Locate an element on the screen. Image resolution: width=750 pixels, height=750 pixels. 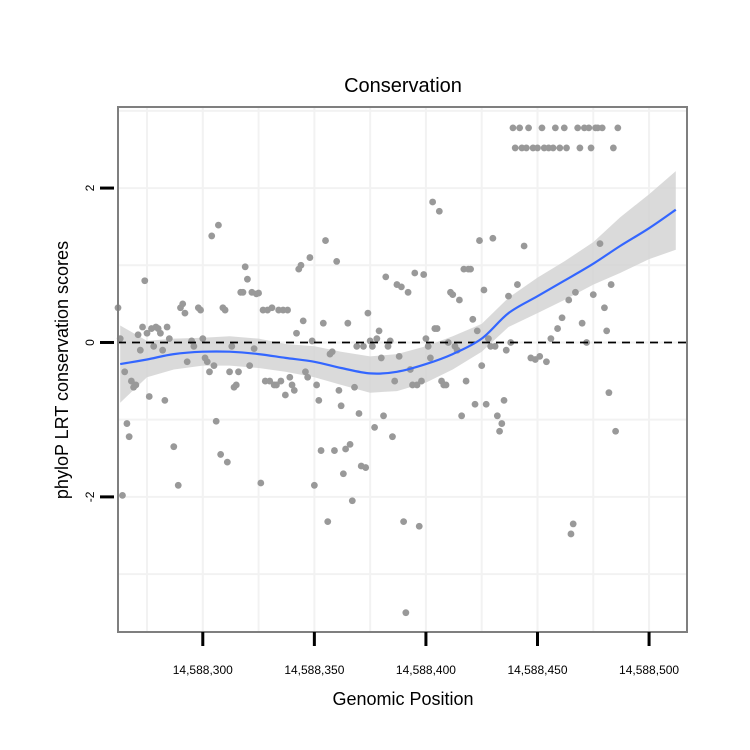
x-tick-label: 14,588,500 is located at coordinates (649, 670).